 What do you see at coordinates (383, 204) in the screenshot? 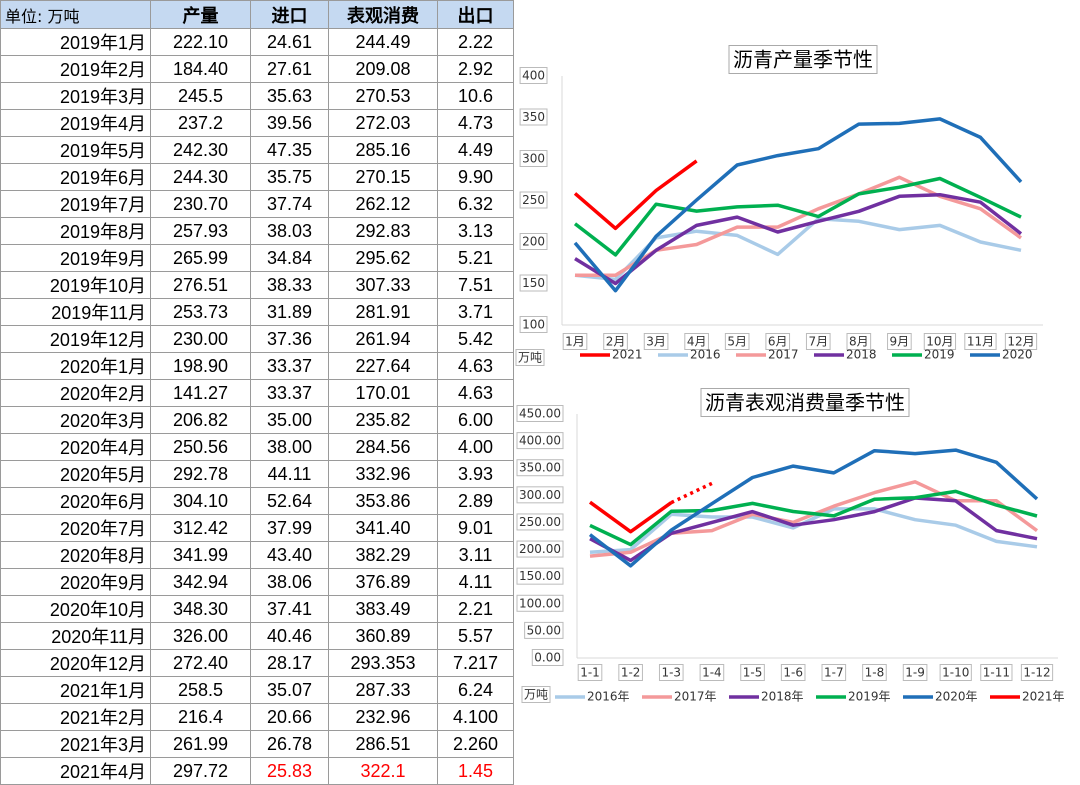
I see `table-cell: 262.12` at bounding box center [383, 204].